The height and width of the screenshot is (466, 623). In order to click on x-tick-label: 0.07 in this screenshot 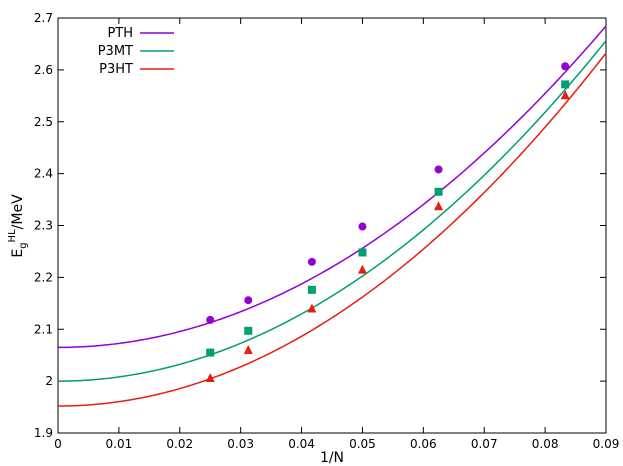, I will do `click(484, 444)`.